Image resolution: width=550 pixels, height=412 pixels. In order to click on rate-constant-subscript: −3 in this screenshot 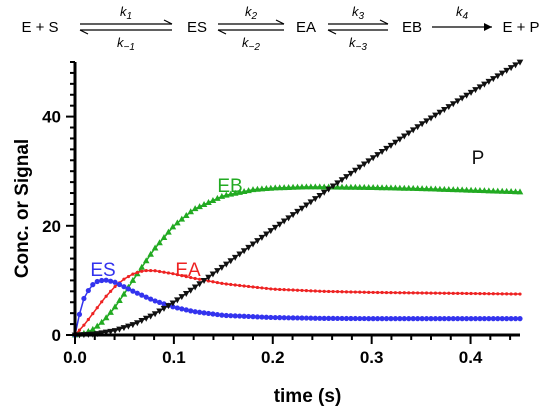, I will do `click(362, 47)`.